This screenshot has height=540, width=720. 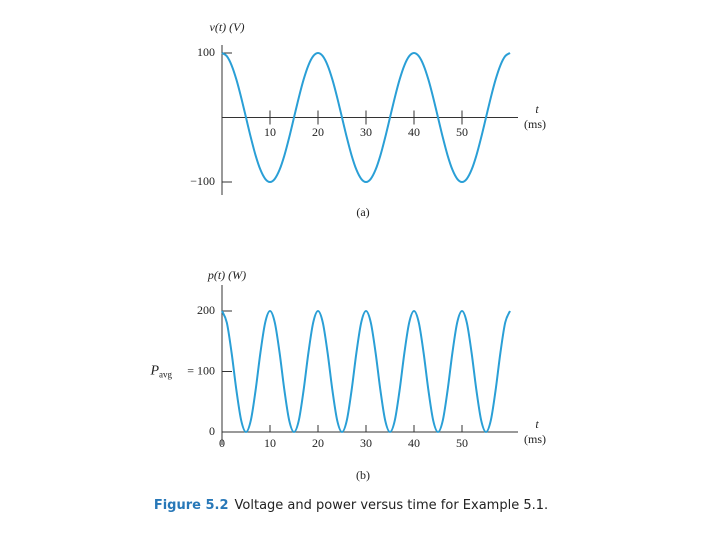 I want to click on panel-label: (b), so click(x=363, y=475).